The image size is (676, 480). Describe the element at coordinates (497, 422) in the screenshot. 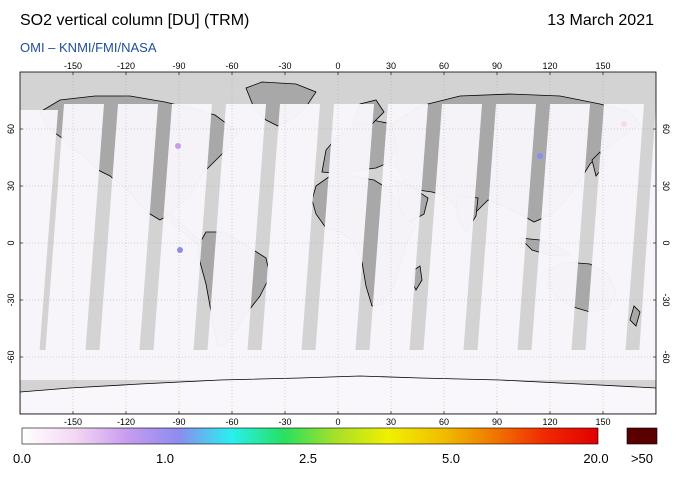

I see `lon-tick-label-bottom: 90` at that location.